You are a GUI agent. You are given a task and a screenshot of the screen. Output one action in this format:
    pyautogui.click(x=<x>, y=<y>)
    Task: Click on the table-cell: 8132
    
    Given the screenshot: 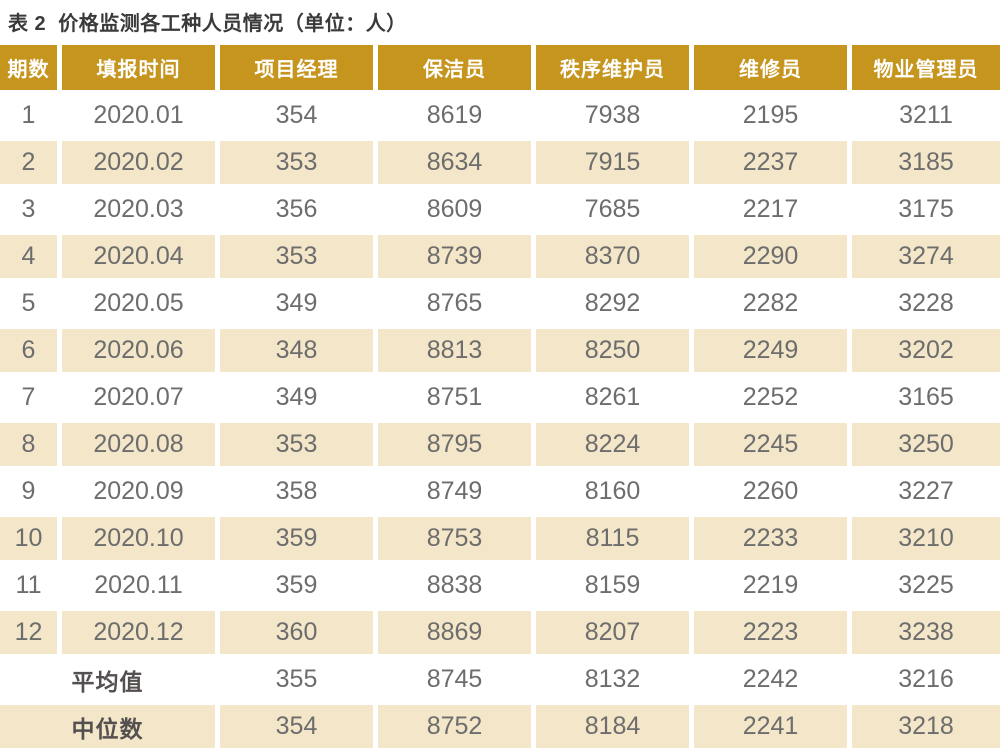 What is the action you would take?
    pyautogui.click(x=612, y=679)
    